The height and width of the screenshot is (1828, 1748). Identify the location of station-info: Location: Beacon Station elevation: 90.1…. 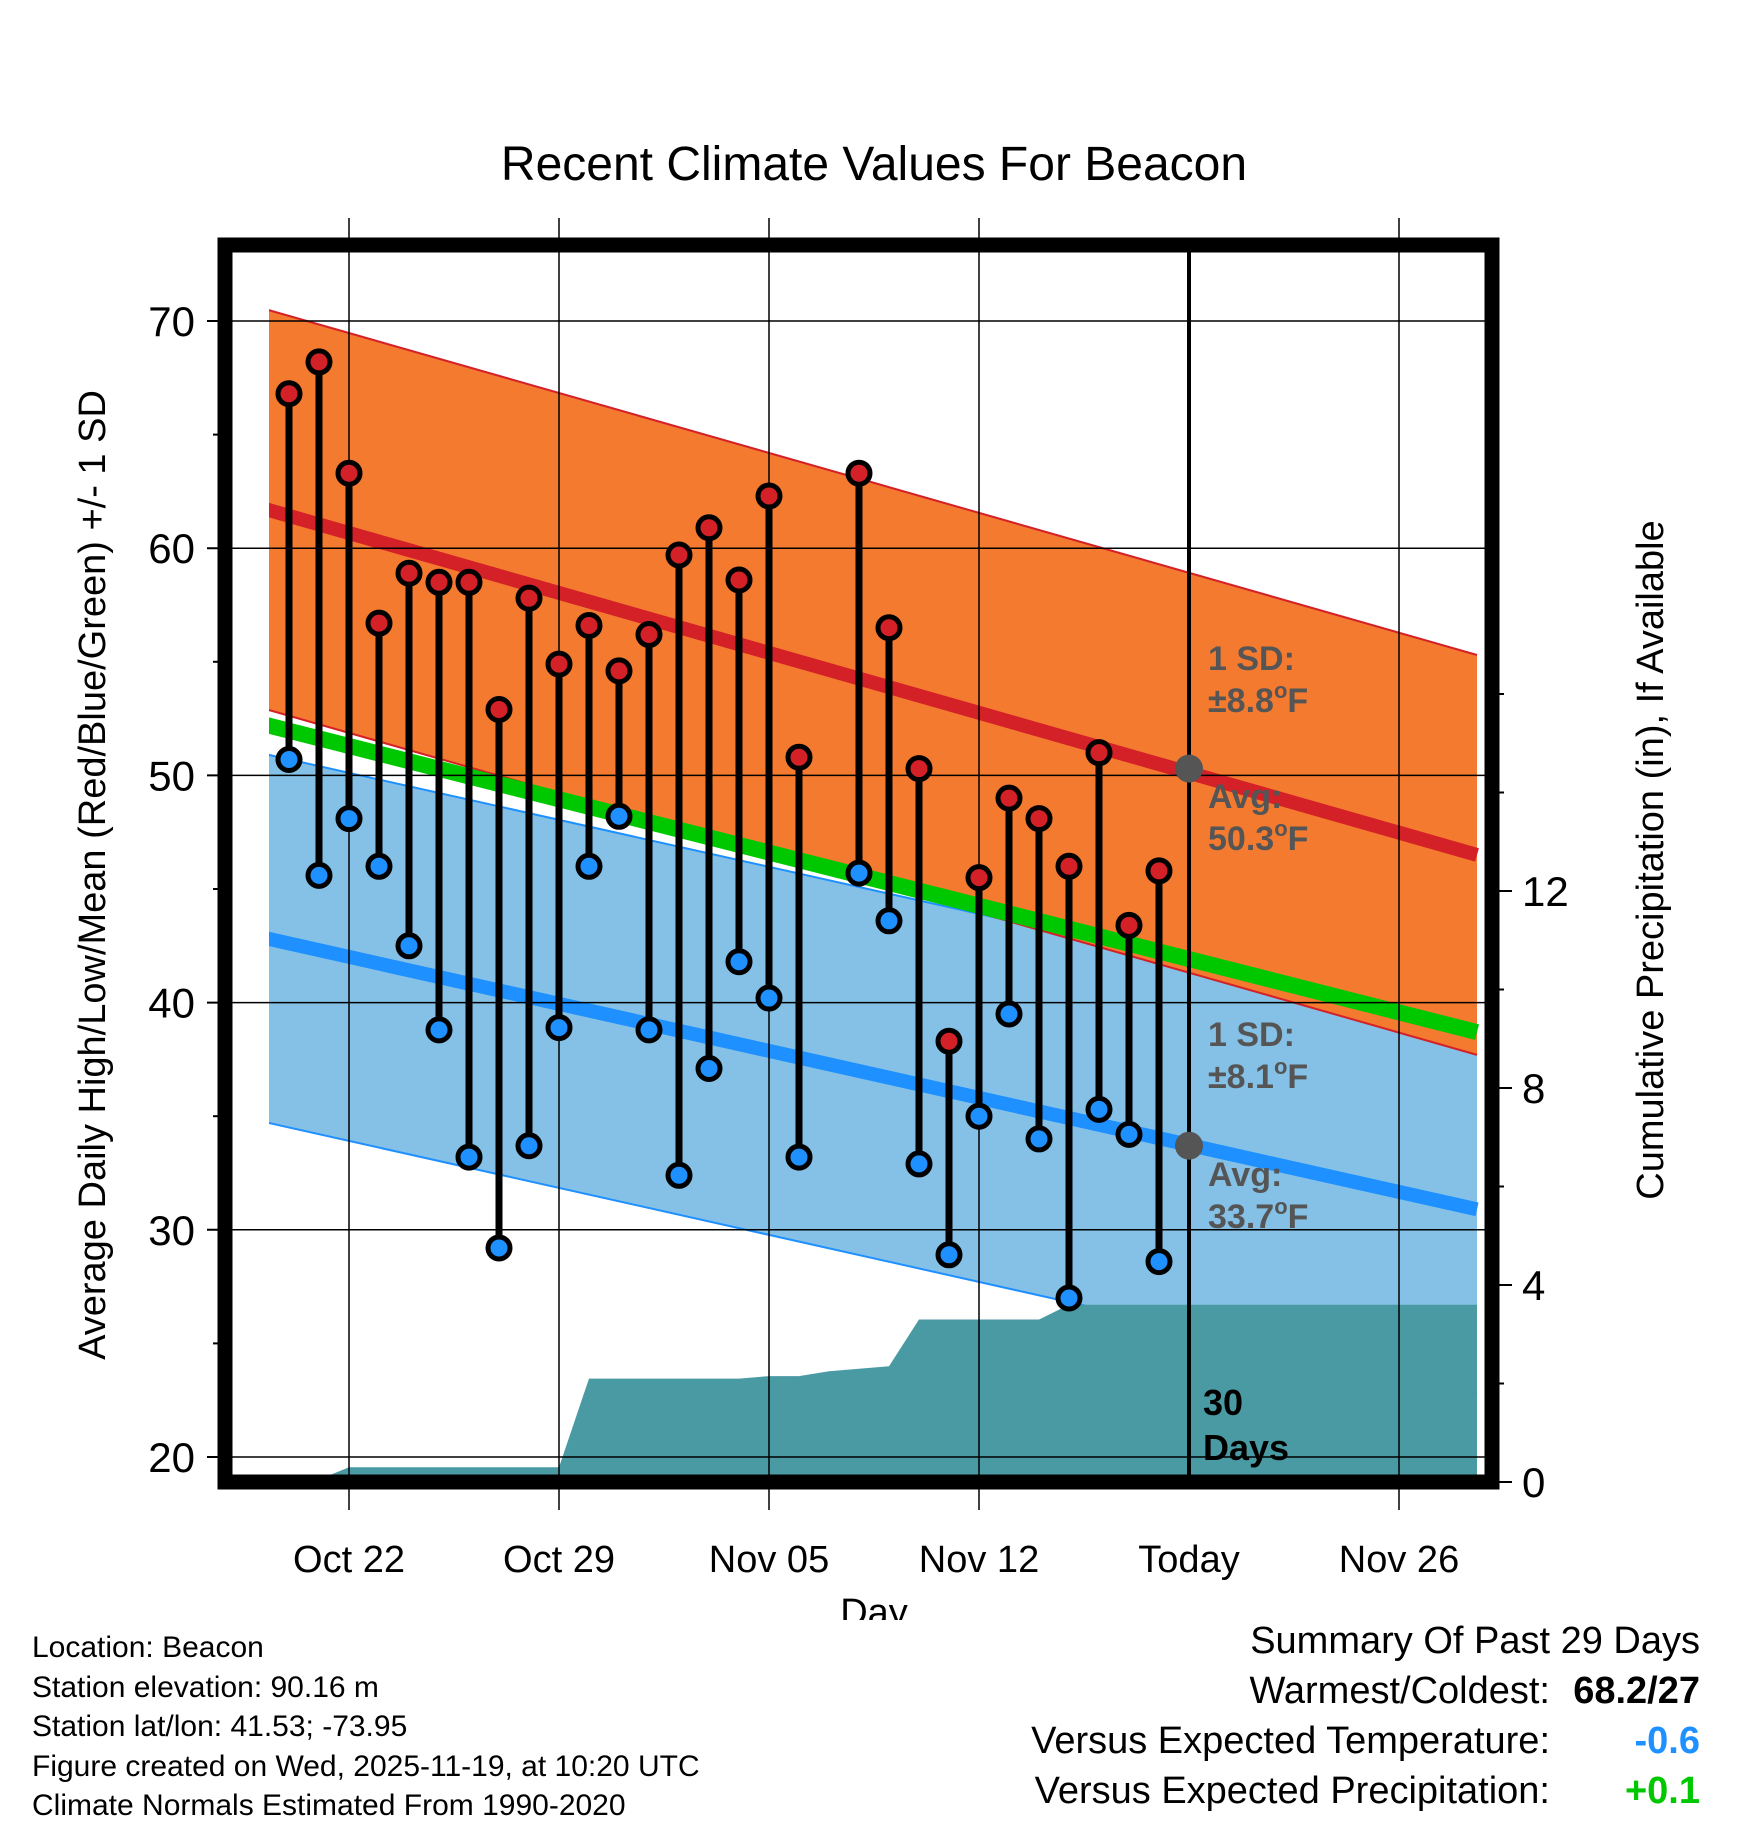
(366, 1727).